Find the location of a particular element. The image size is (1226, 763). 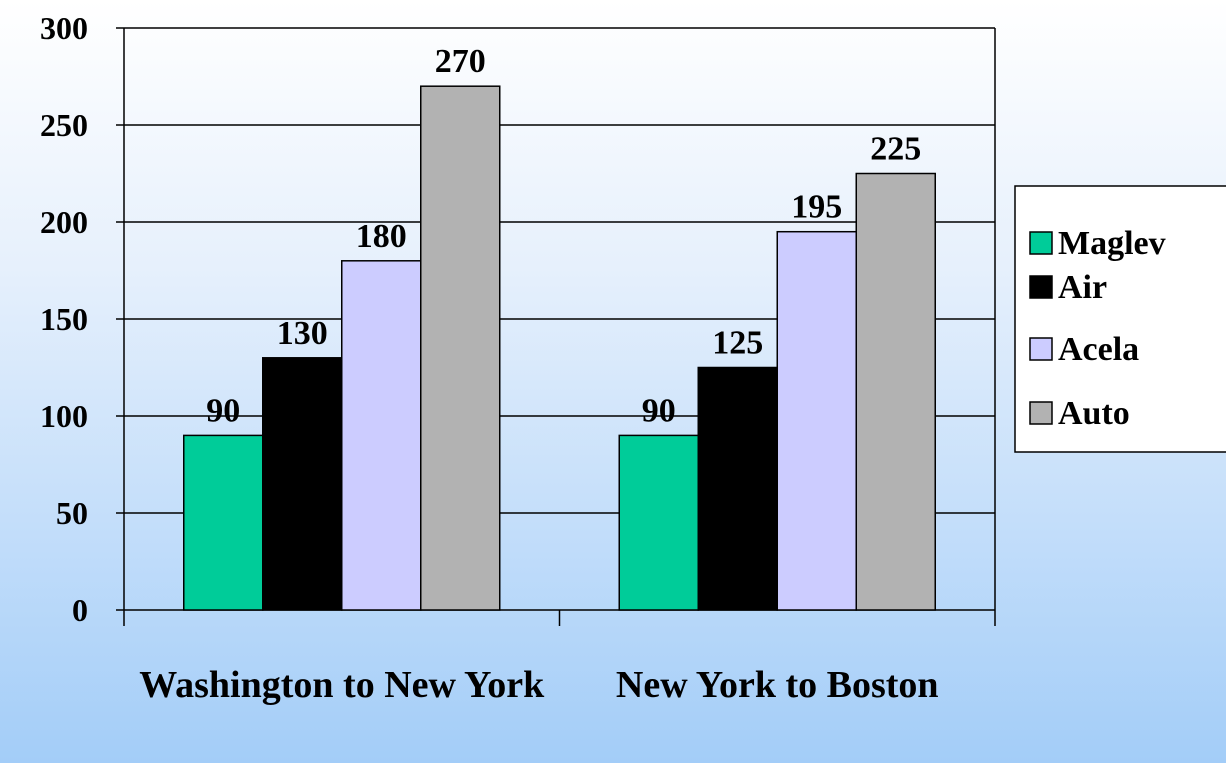

data-label: 270 is located at coordinates (460, 61).